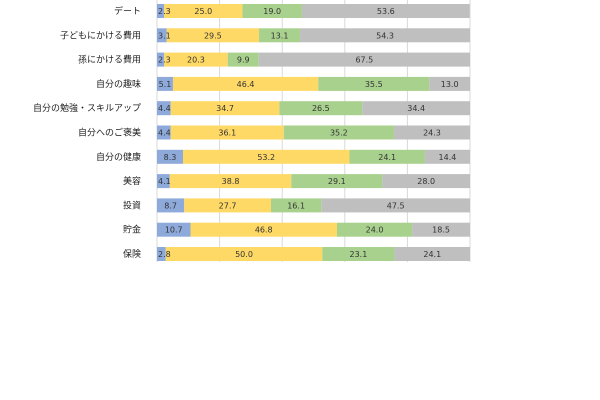  I want to click on category-label: 美容, so click(132, 181).